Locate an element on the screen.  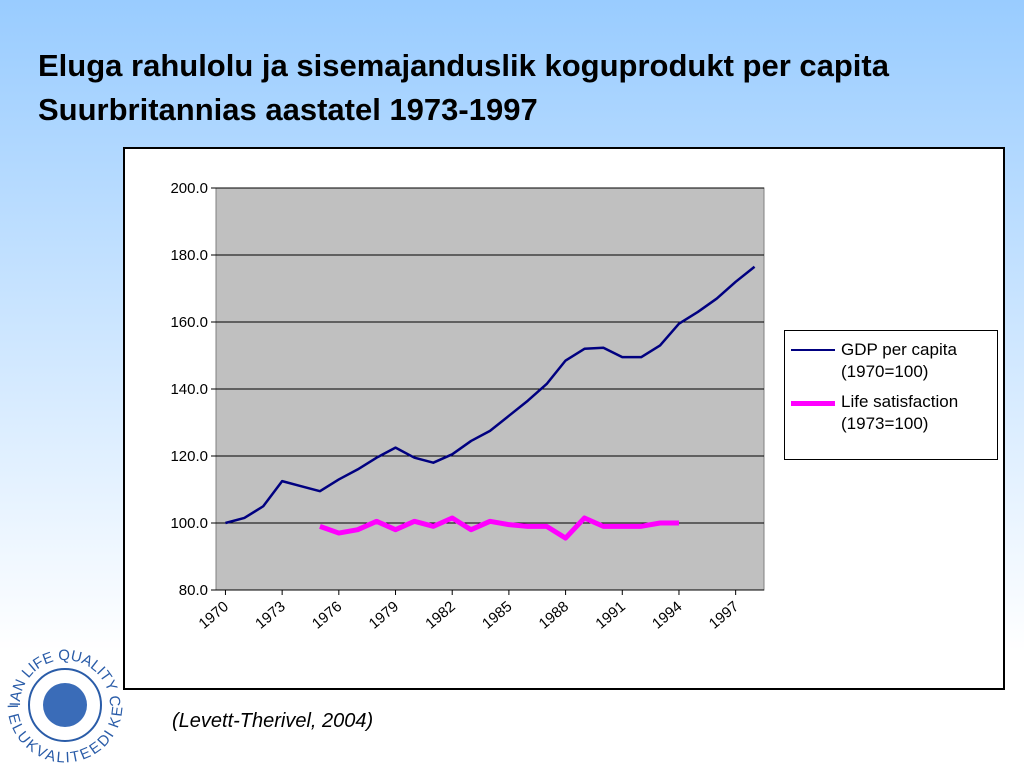
y-tick-label: 80.0 is located at coordinates (193, 590).